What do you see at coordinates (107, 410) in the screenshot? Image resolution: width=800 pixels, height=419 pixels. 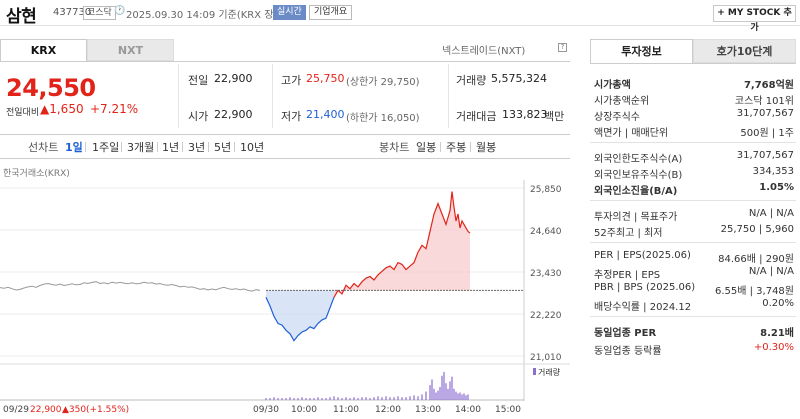 I see `prev-change-pct: (+1.55%)` at bounding box center [107, 410].